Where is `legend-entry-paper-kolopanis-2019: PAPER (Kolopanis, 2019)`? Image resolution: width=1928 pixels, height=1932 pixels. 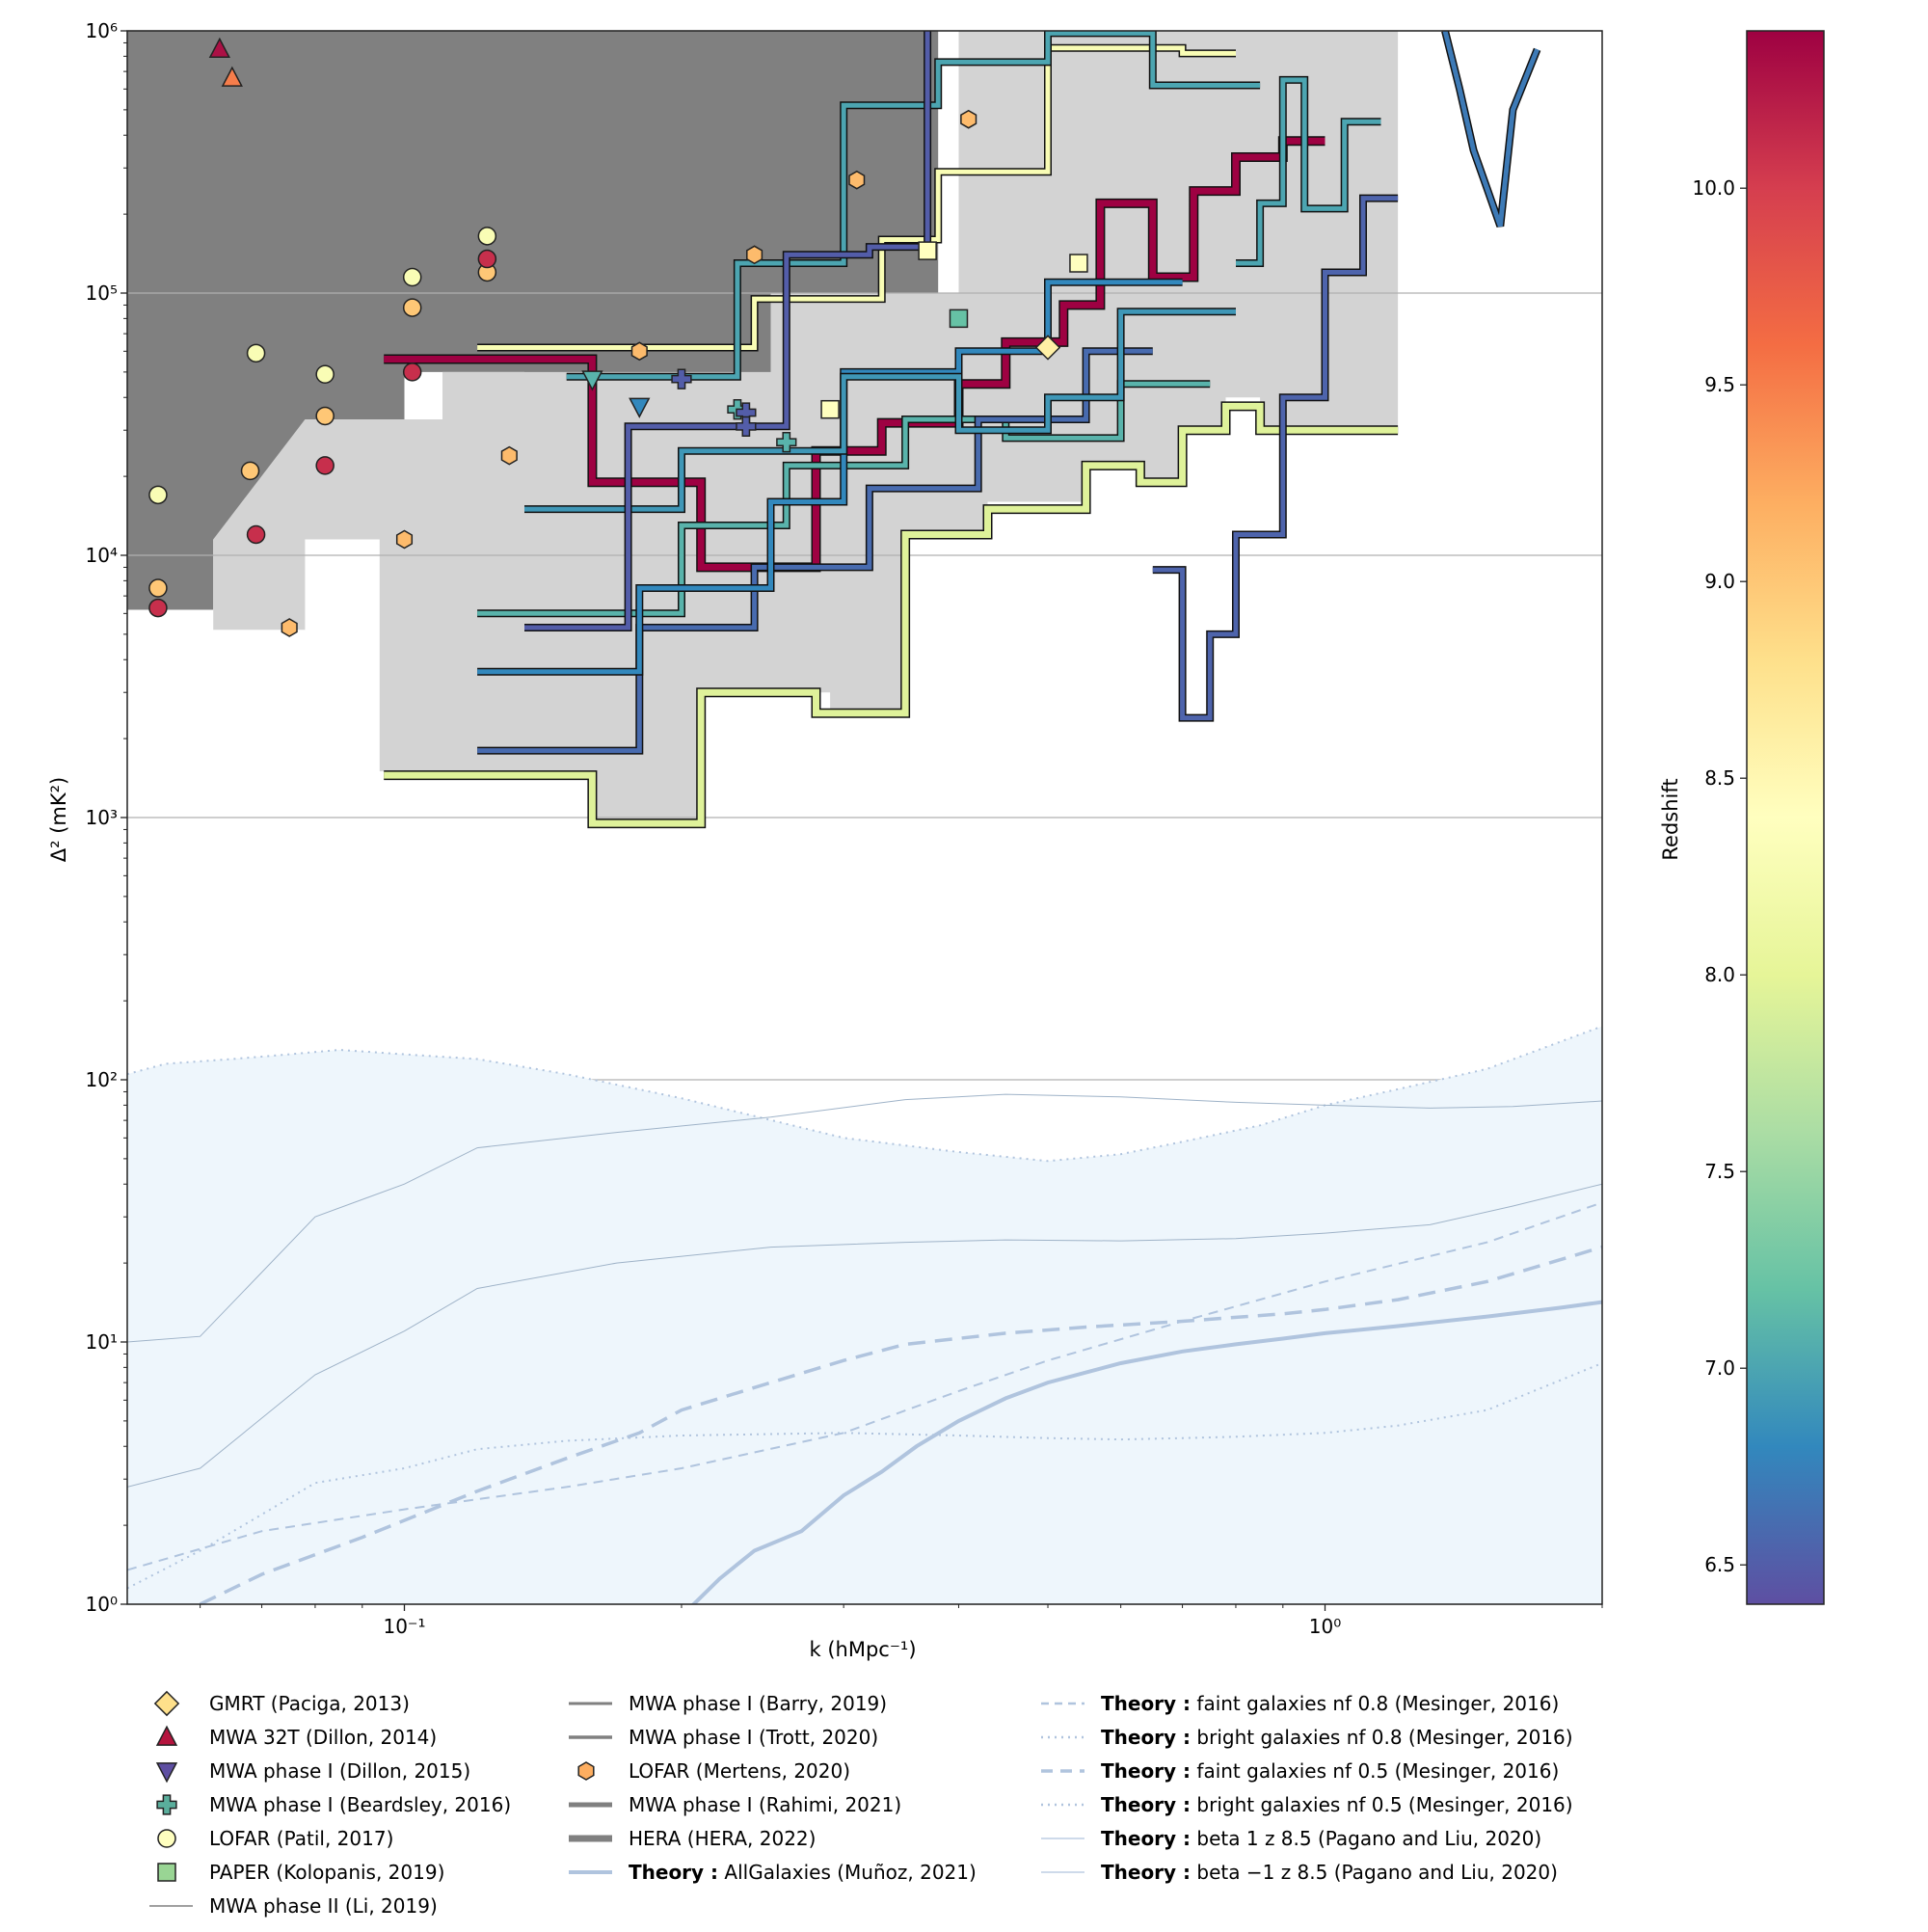
legend-entry-paper-kolopanis-2019: PAPER (Kolopanis, 2019) is located at coordinates (301, 1873).